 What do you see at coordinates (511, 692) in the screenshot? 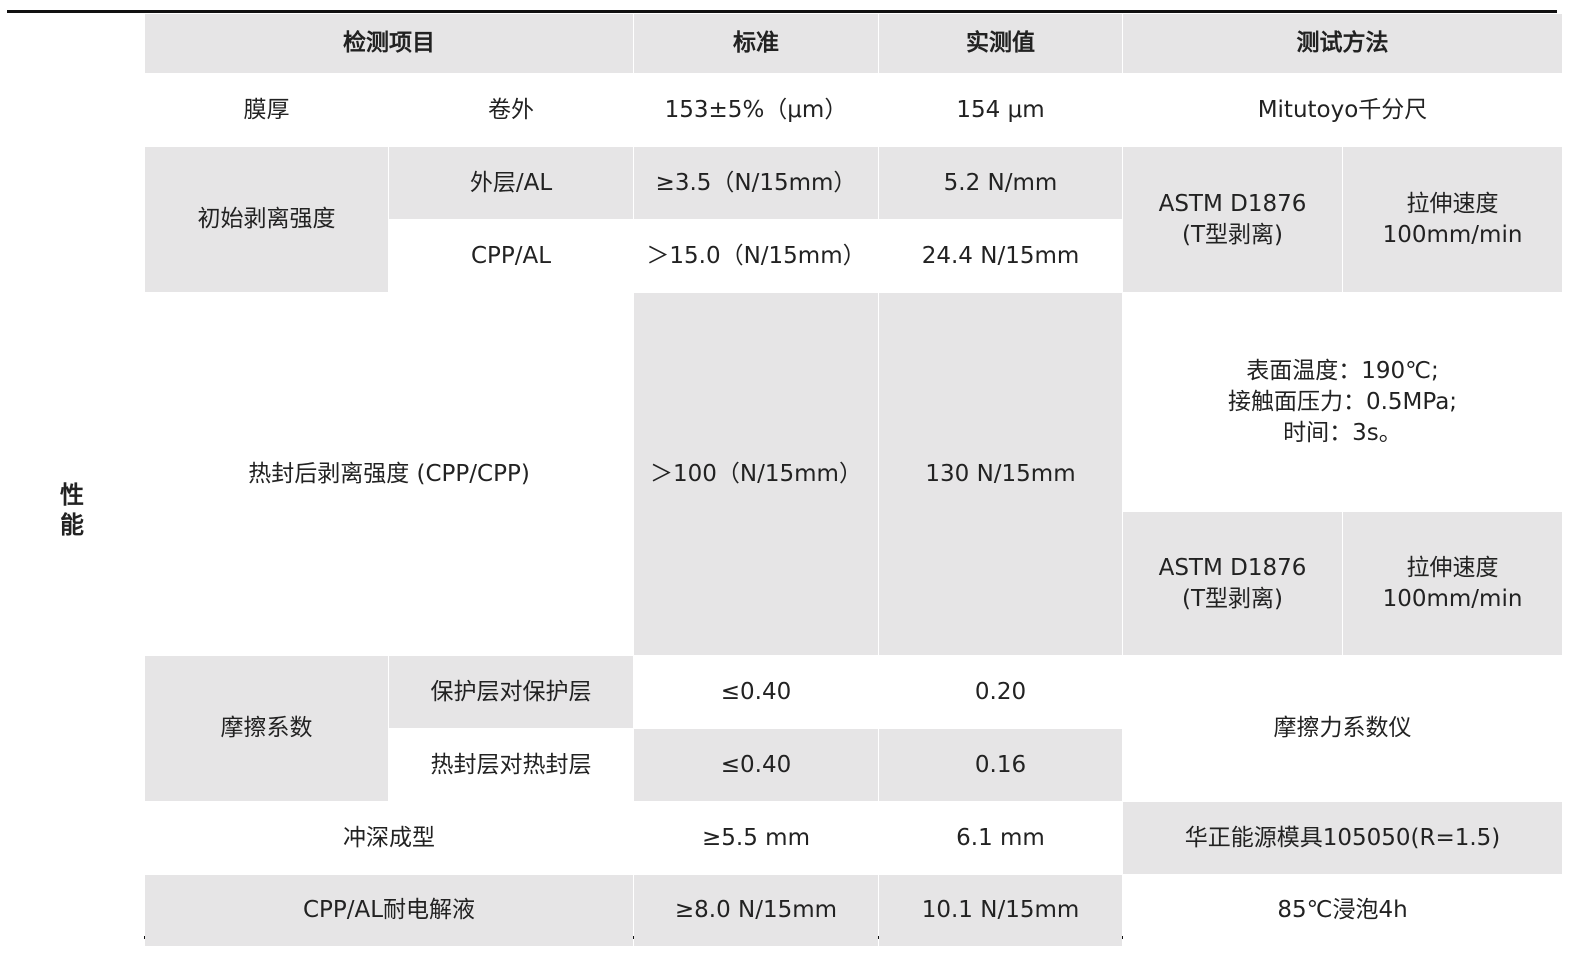
I see `friction-sub1: 保护层对保护层` at bounding box center [511, 692].